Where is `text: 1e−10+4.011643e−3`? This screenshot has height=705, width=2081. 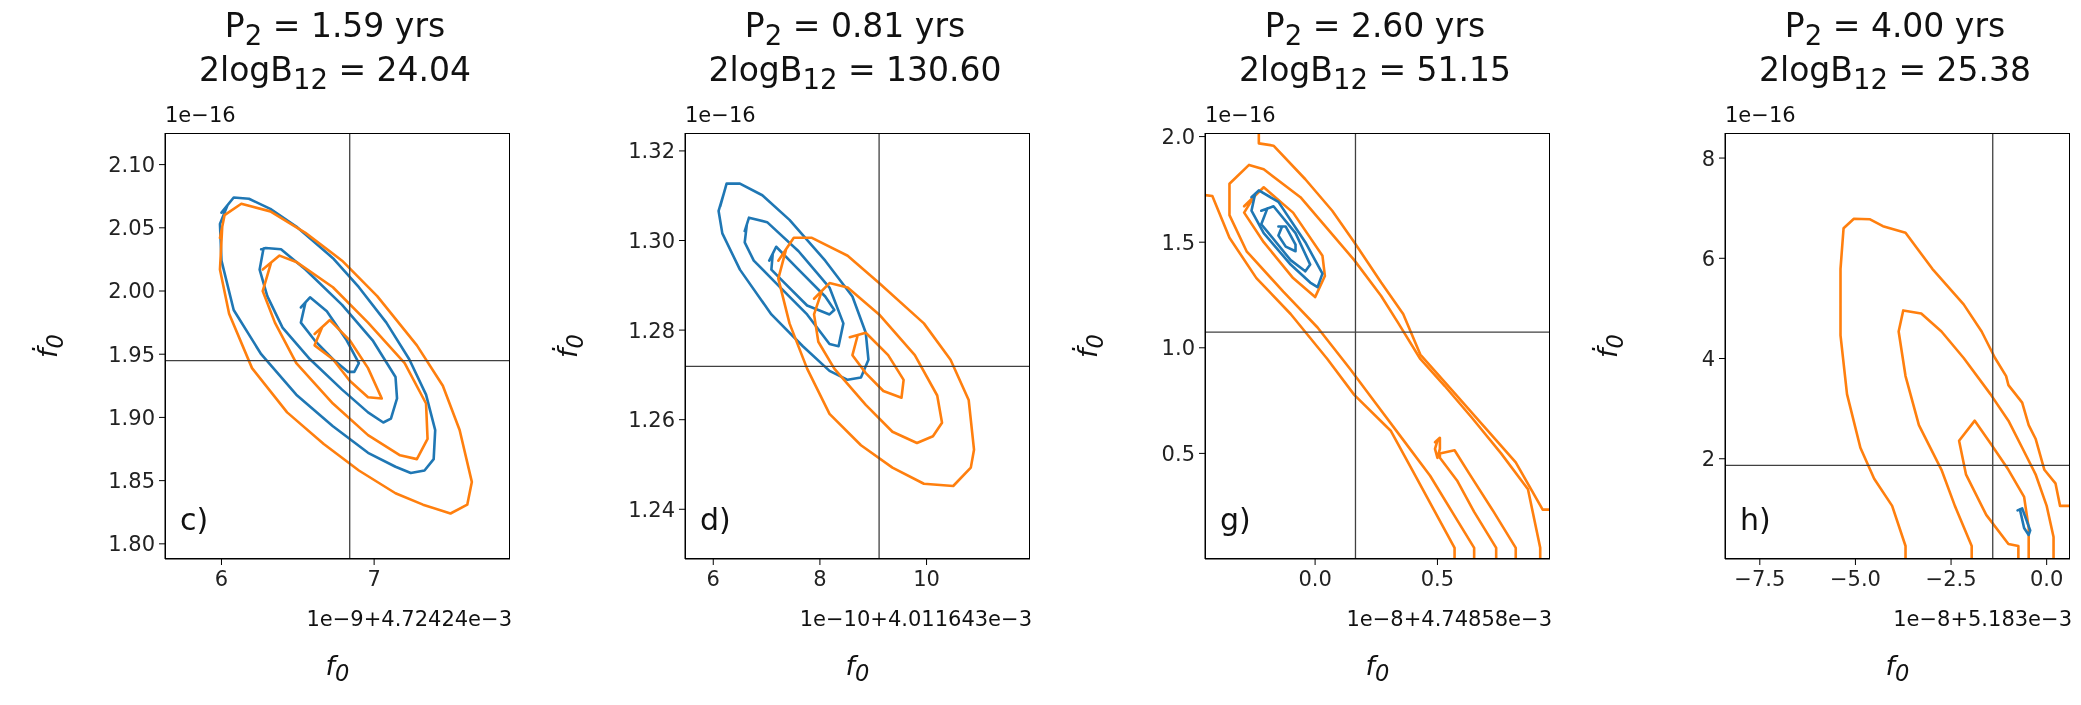 text: 1e−10+4.011643e−3 is located at coordinates (915, 619).